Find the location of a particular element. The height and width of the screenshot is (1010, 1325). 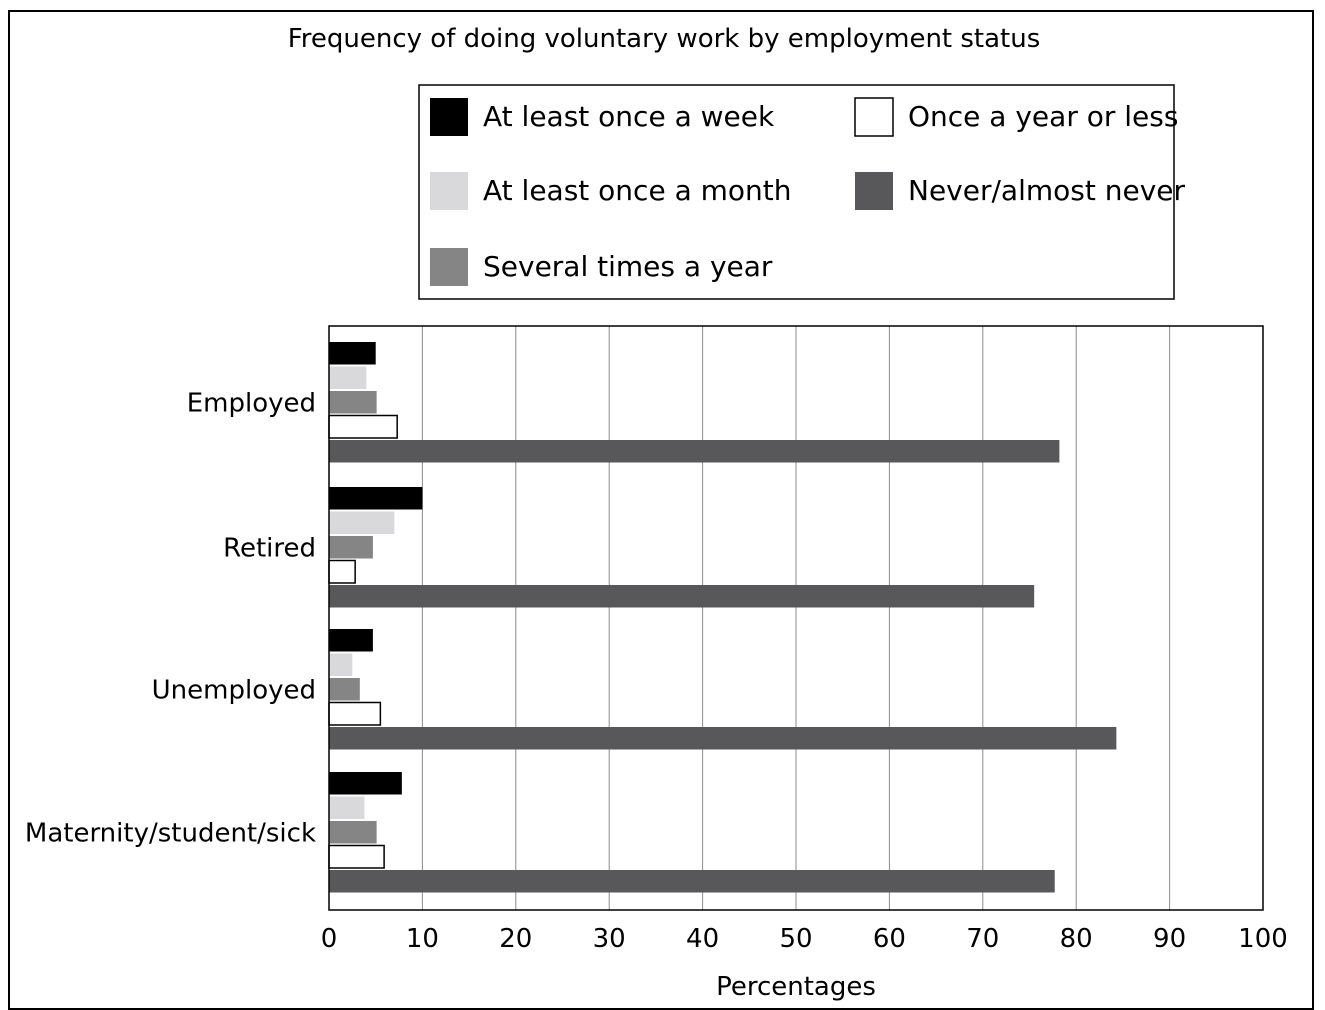

x-axis-ticks: 0 10 20 30 40 50 60 70 80 90 100 is located at coordinates (804, 939).